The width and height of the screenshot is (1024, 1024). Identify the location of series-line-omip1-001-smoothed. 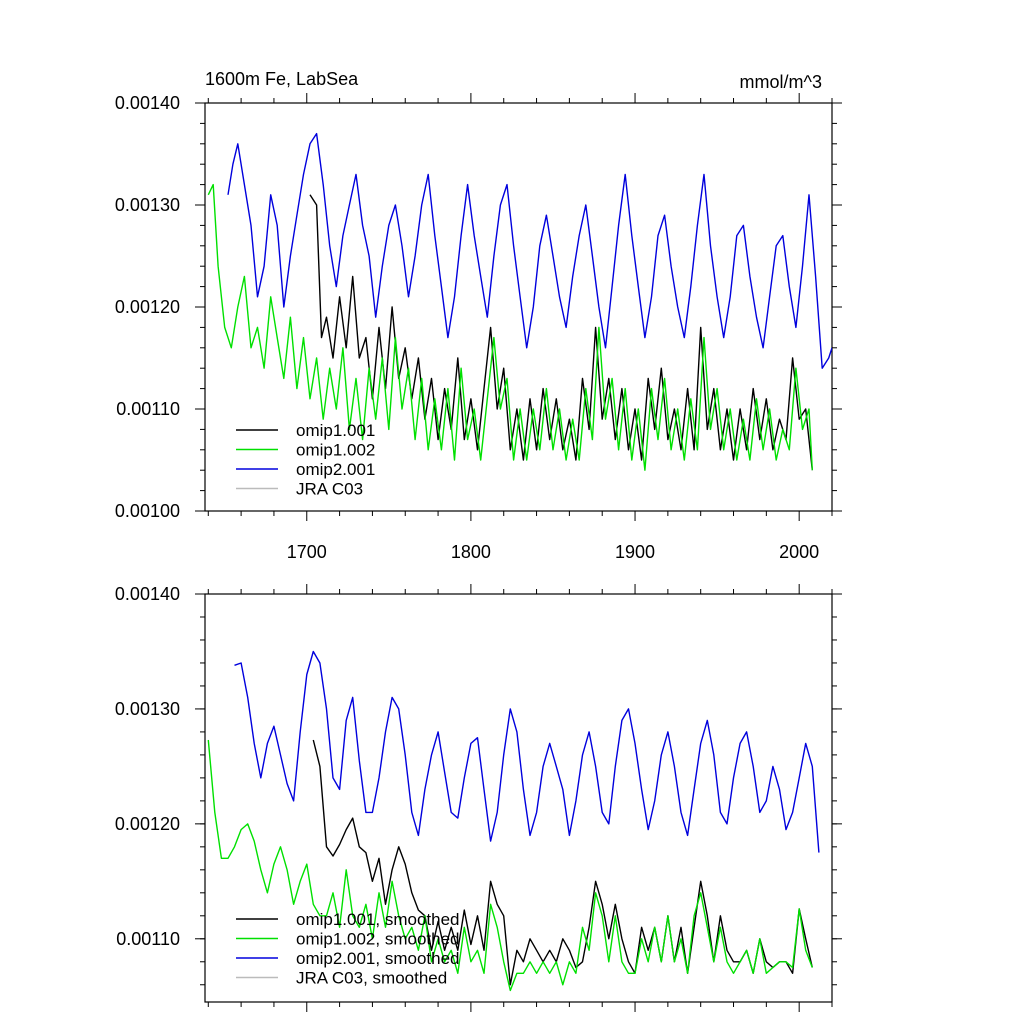
(562, 862).